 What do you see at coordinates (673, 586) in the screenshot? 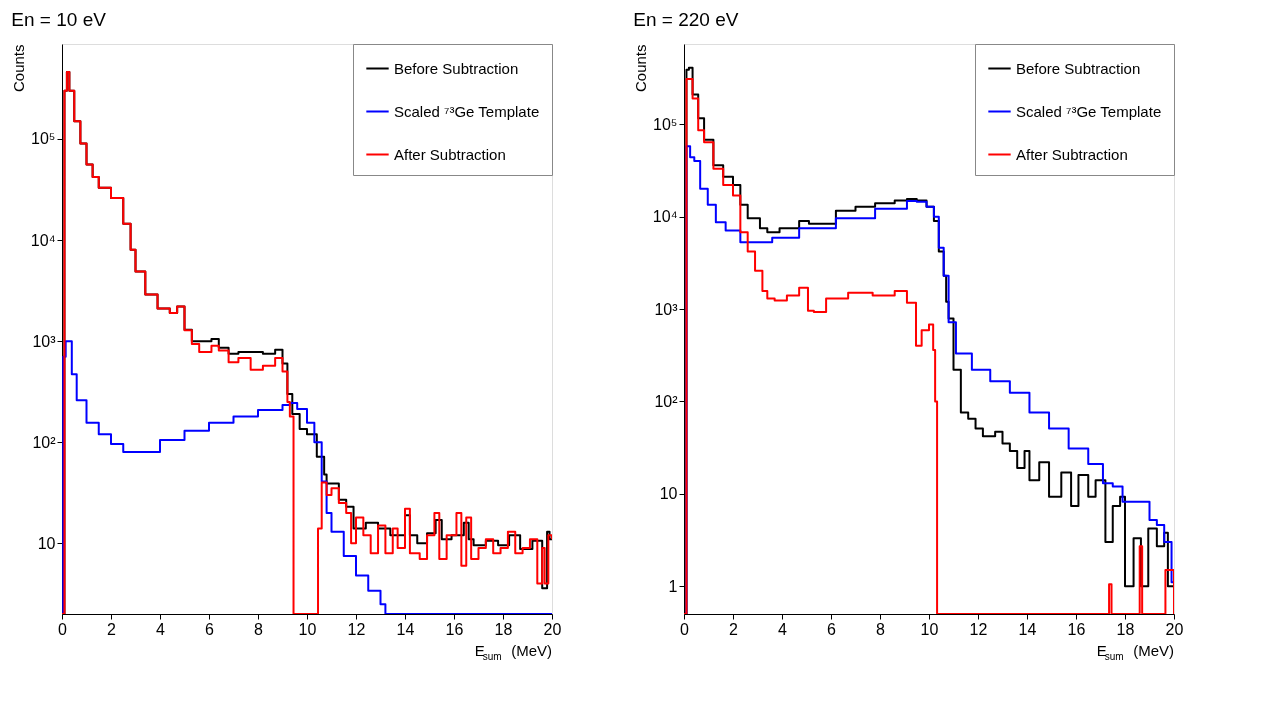
I see `y-tick-label: 1` at bounding box center [673, 586].